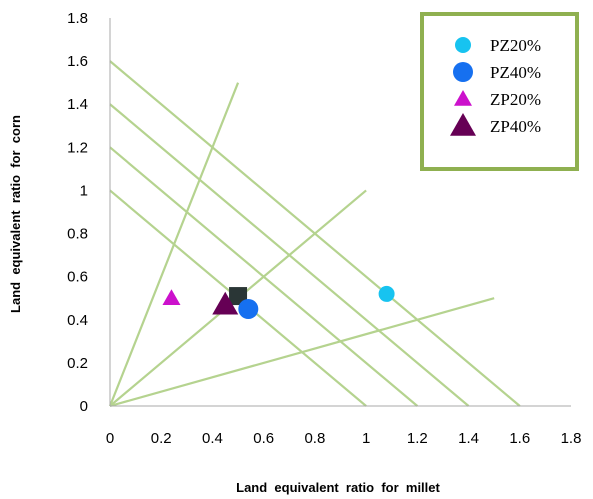 The image size is (593, 499). What do you see at coordinates (77, 234) in the screenshot?
I see `y-tick-label: 0.8` at bounding box center [77, 234].